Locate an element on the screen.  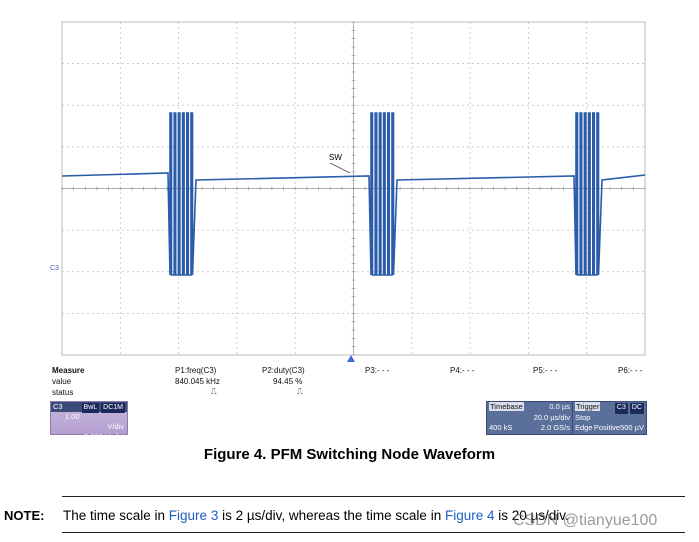
trigger-box: Trigger C3 DC Stop 500 µV Edge Positive is located at coordinates (609, 418).